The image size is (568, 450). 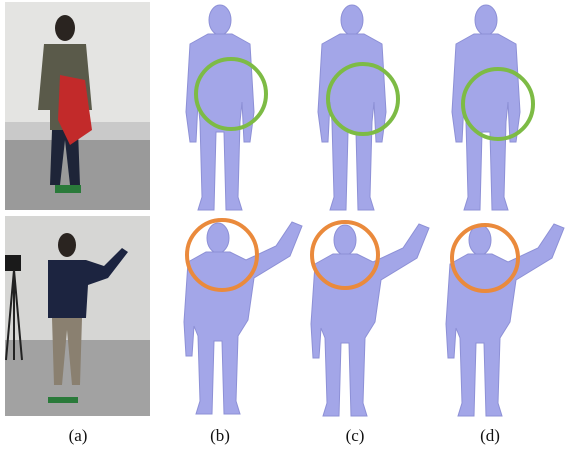 What do you see at coordinates (77, 106) in the screenshot?
I see `photo-top` at bounding box center [77, 106].